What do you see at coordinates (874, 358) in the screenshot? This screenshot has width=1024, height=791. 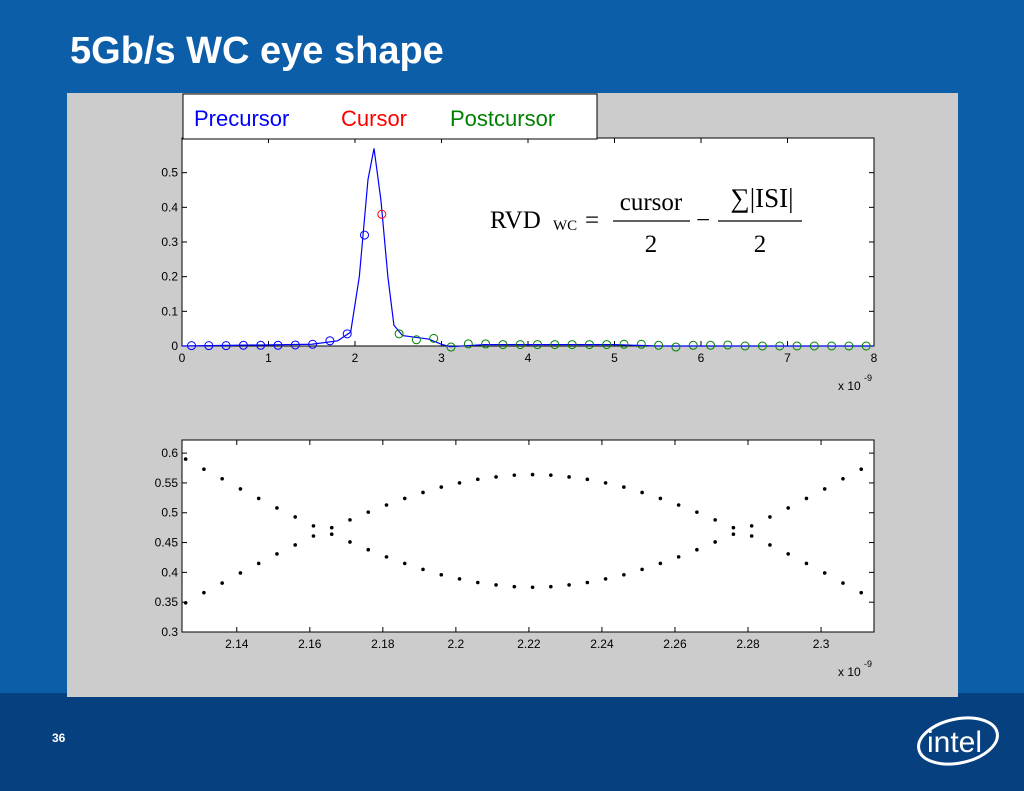 I see `x-tick-label: 8` at bounding box center [874, 358].